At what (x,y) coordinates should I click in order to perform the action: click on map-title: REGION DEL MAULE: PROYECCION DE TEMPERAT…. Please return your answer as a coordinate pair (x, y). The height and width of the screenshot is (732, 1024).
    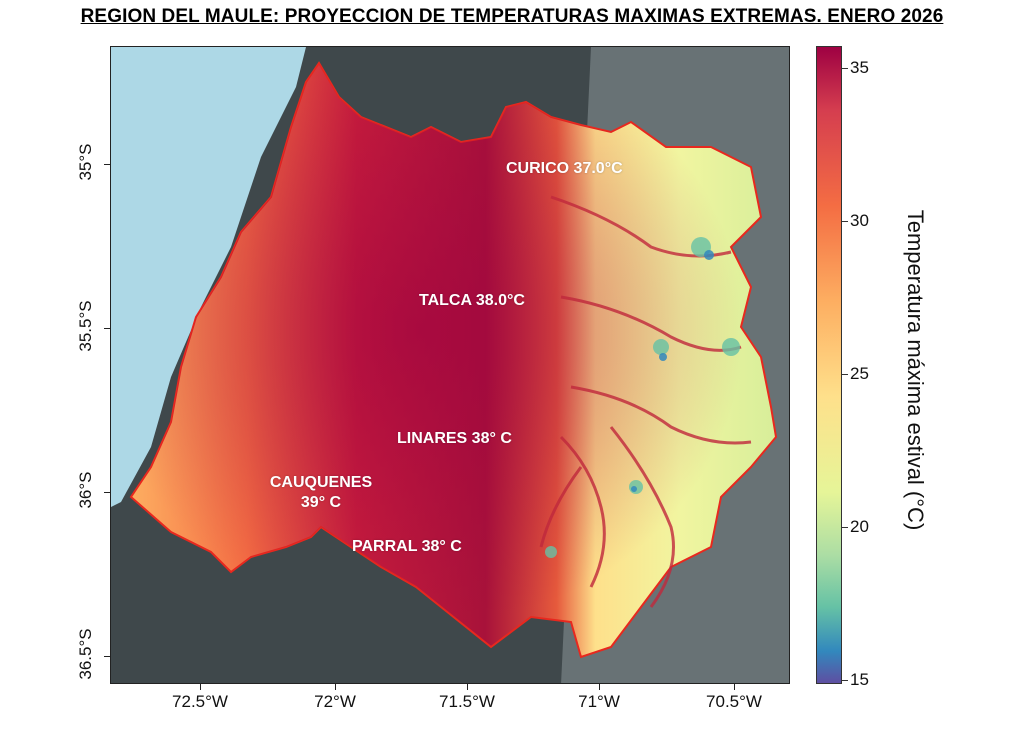
    Looking at the image, I should click on (512, 16).